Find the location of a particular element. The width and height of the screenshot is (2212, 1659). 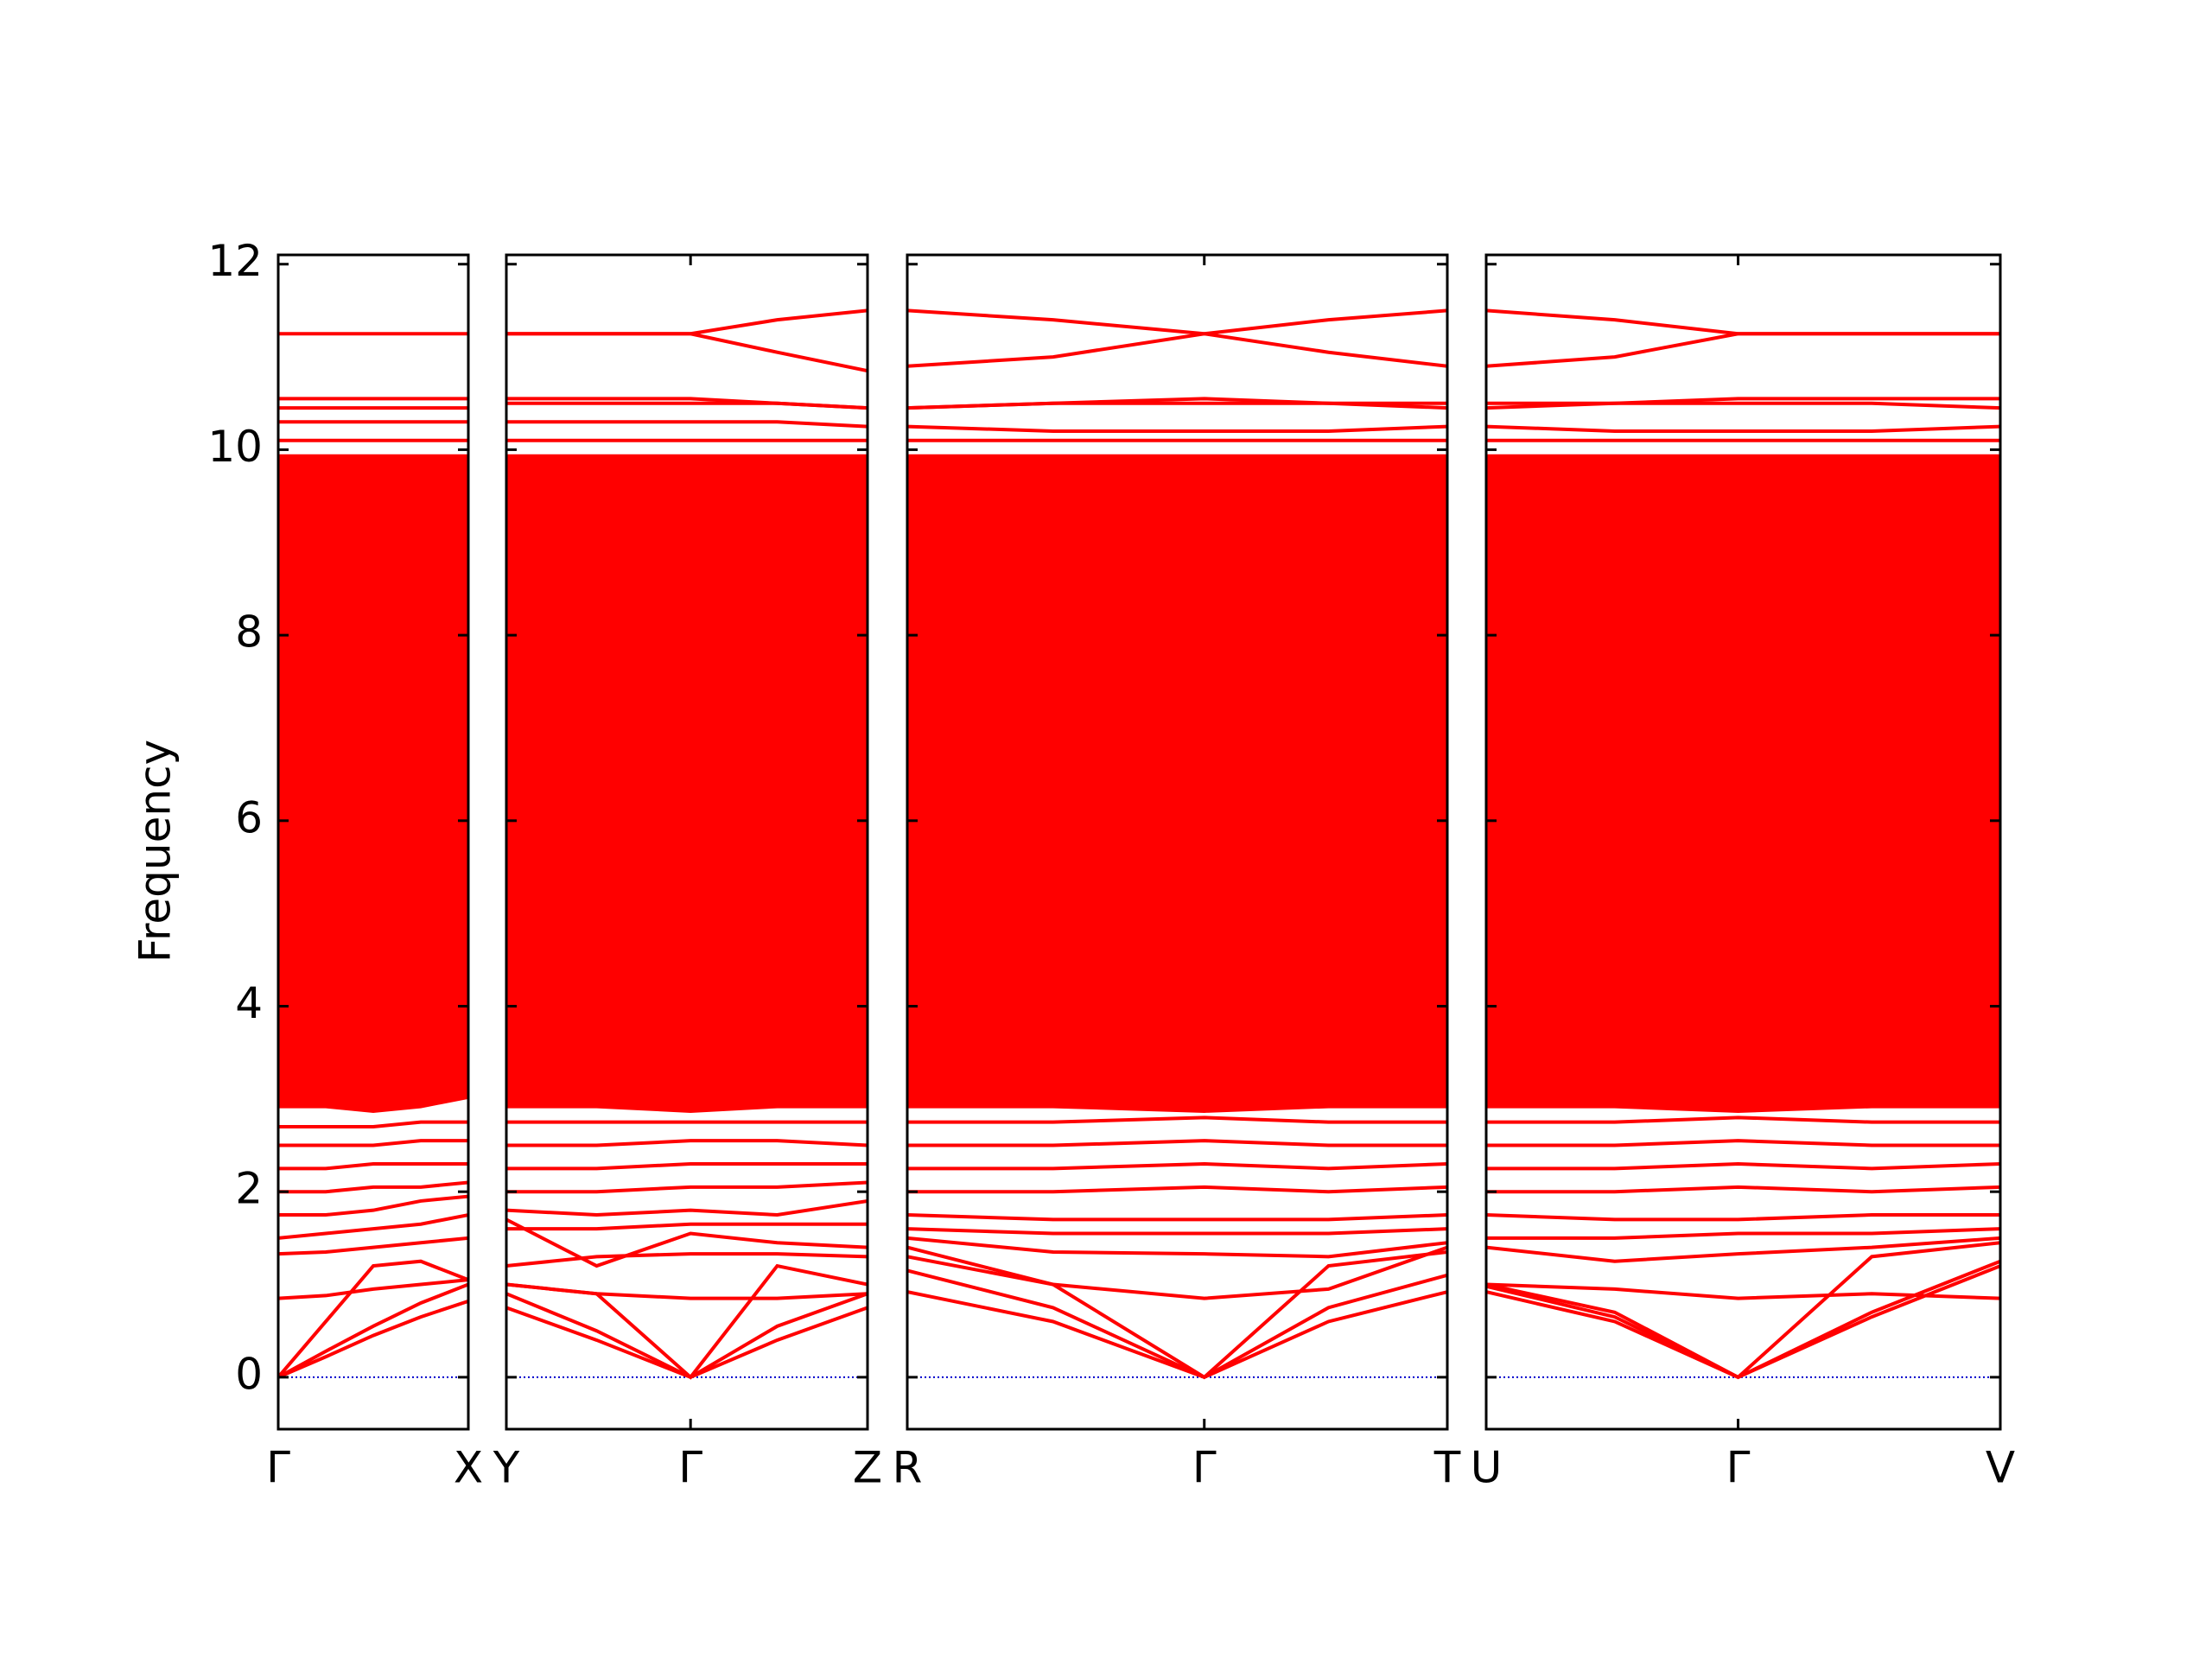

y-tick-label: 10 is located at coordinates (235, 447).